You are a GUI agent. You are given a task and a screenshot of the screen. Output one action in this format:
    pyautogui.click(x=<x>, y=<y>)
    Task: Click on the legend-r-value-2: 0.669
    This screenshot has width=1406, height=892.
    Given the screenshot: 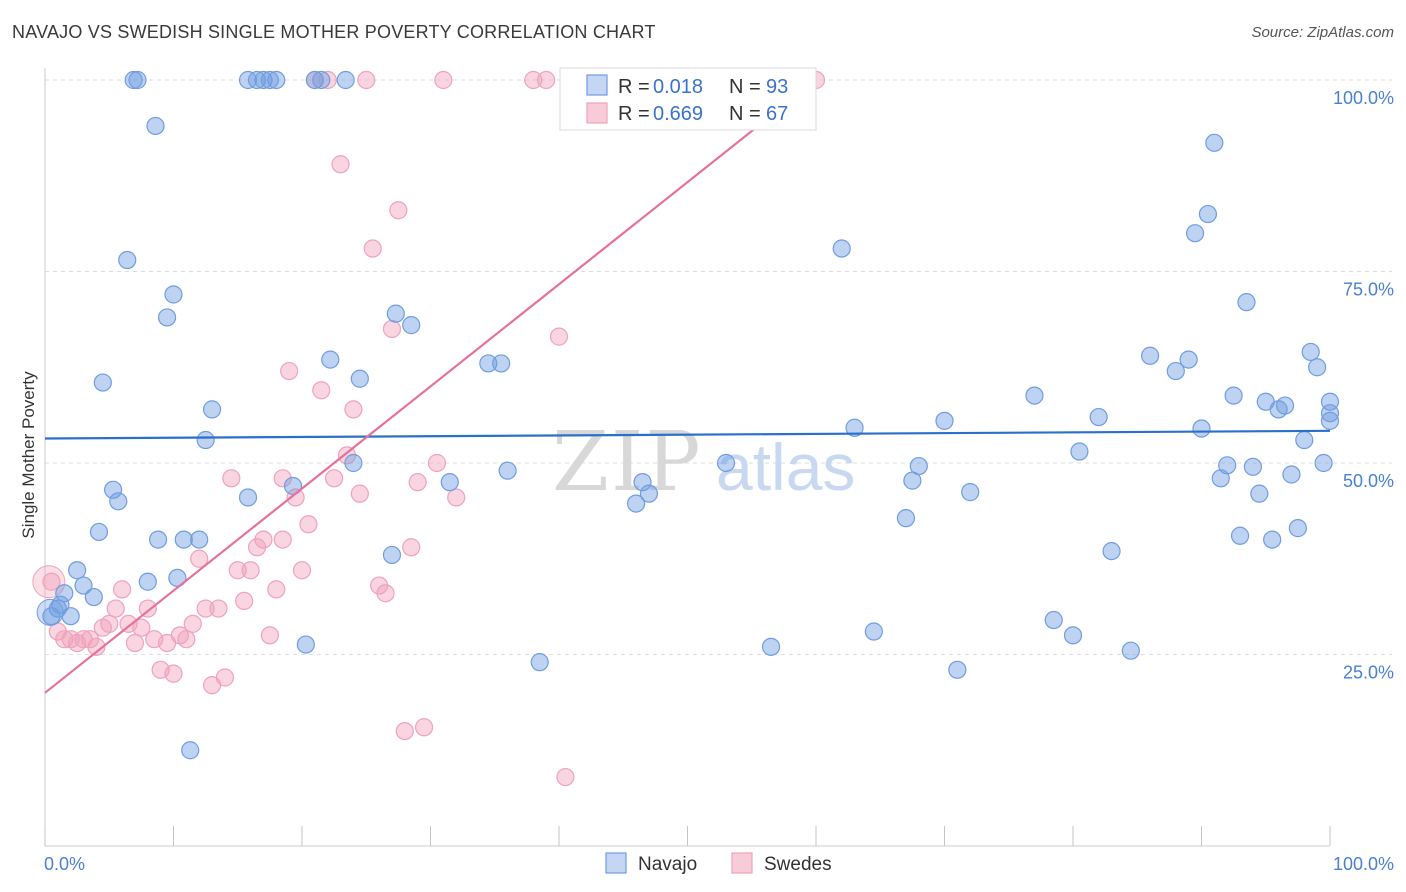 What is the action you would take?
    pyautogui.click(x=678, y=114)
    